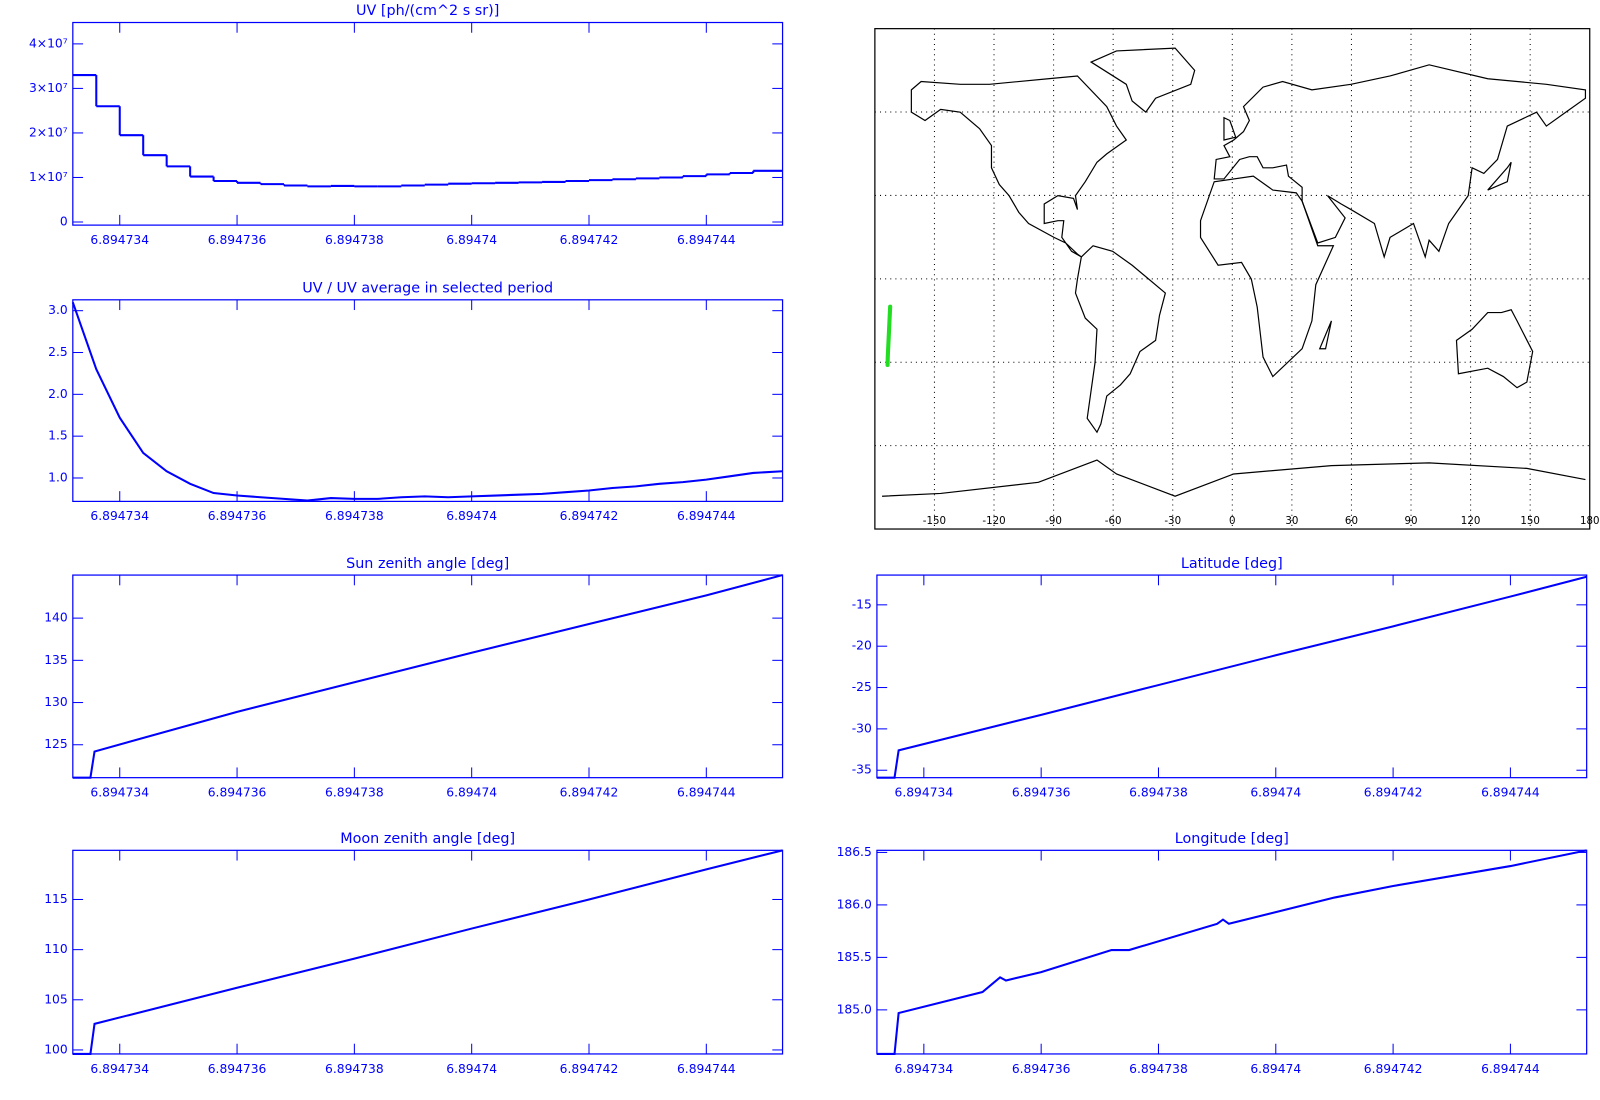  What do you see at coordinates (55, 660) in the screenshot?
I see `y-tick-label: 135` at bounding box center [55, 660].